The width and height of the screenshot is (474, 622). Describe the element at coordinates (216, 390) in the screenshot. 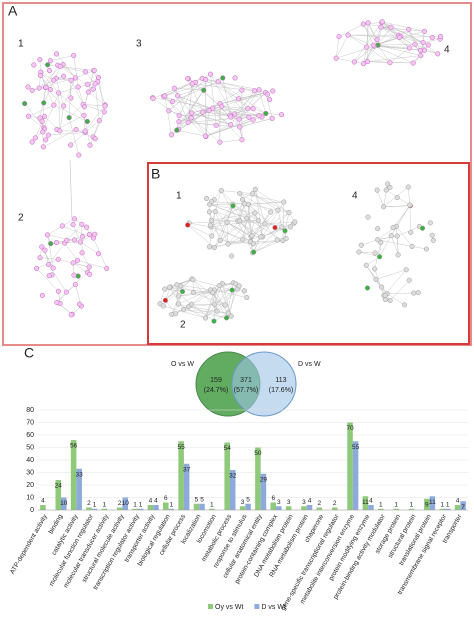

I see `venn-percent: (24.7%)` at that location.